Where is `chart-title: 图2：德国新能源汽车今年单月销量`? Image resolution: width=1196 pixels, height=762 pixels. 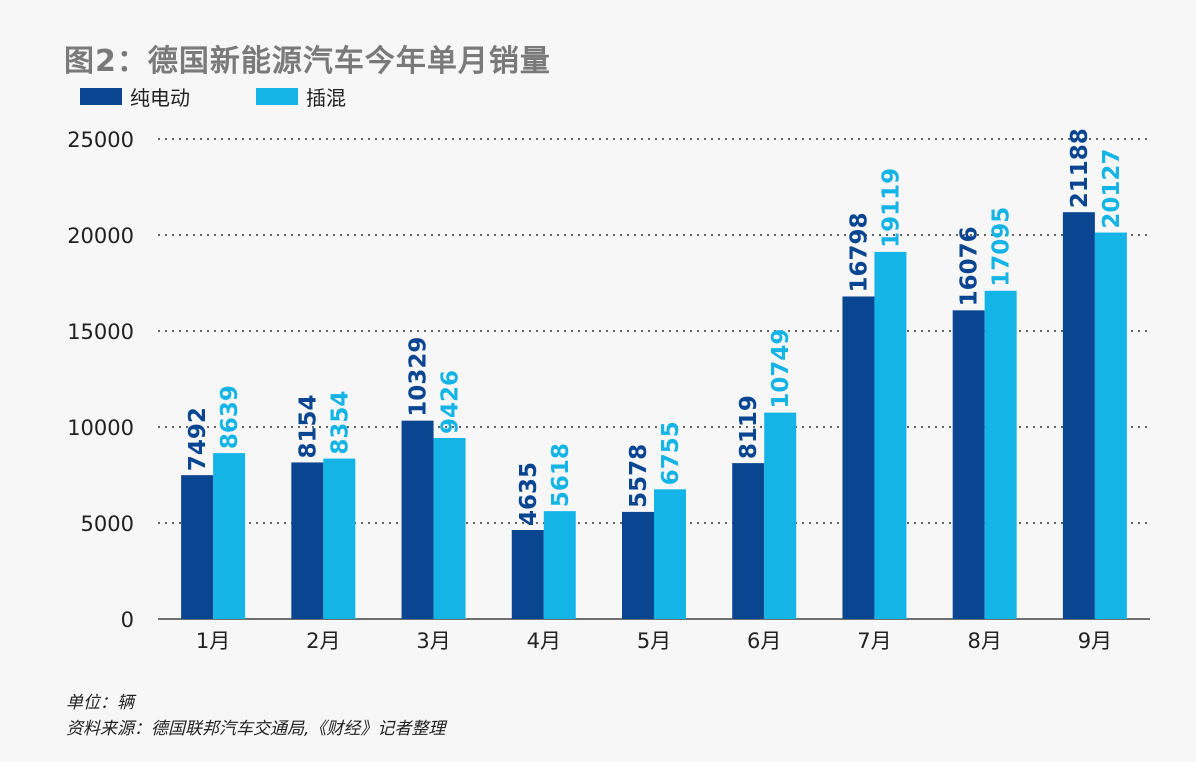 chart-title: 图2：德国新能源汽车今年单月销量 is located at coordinates (307, 61).